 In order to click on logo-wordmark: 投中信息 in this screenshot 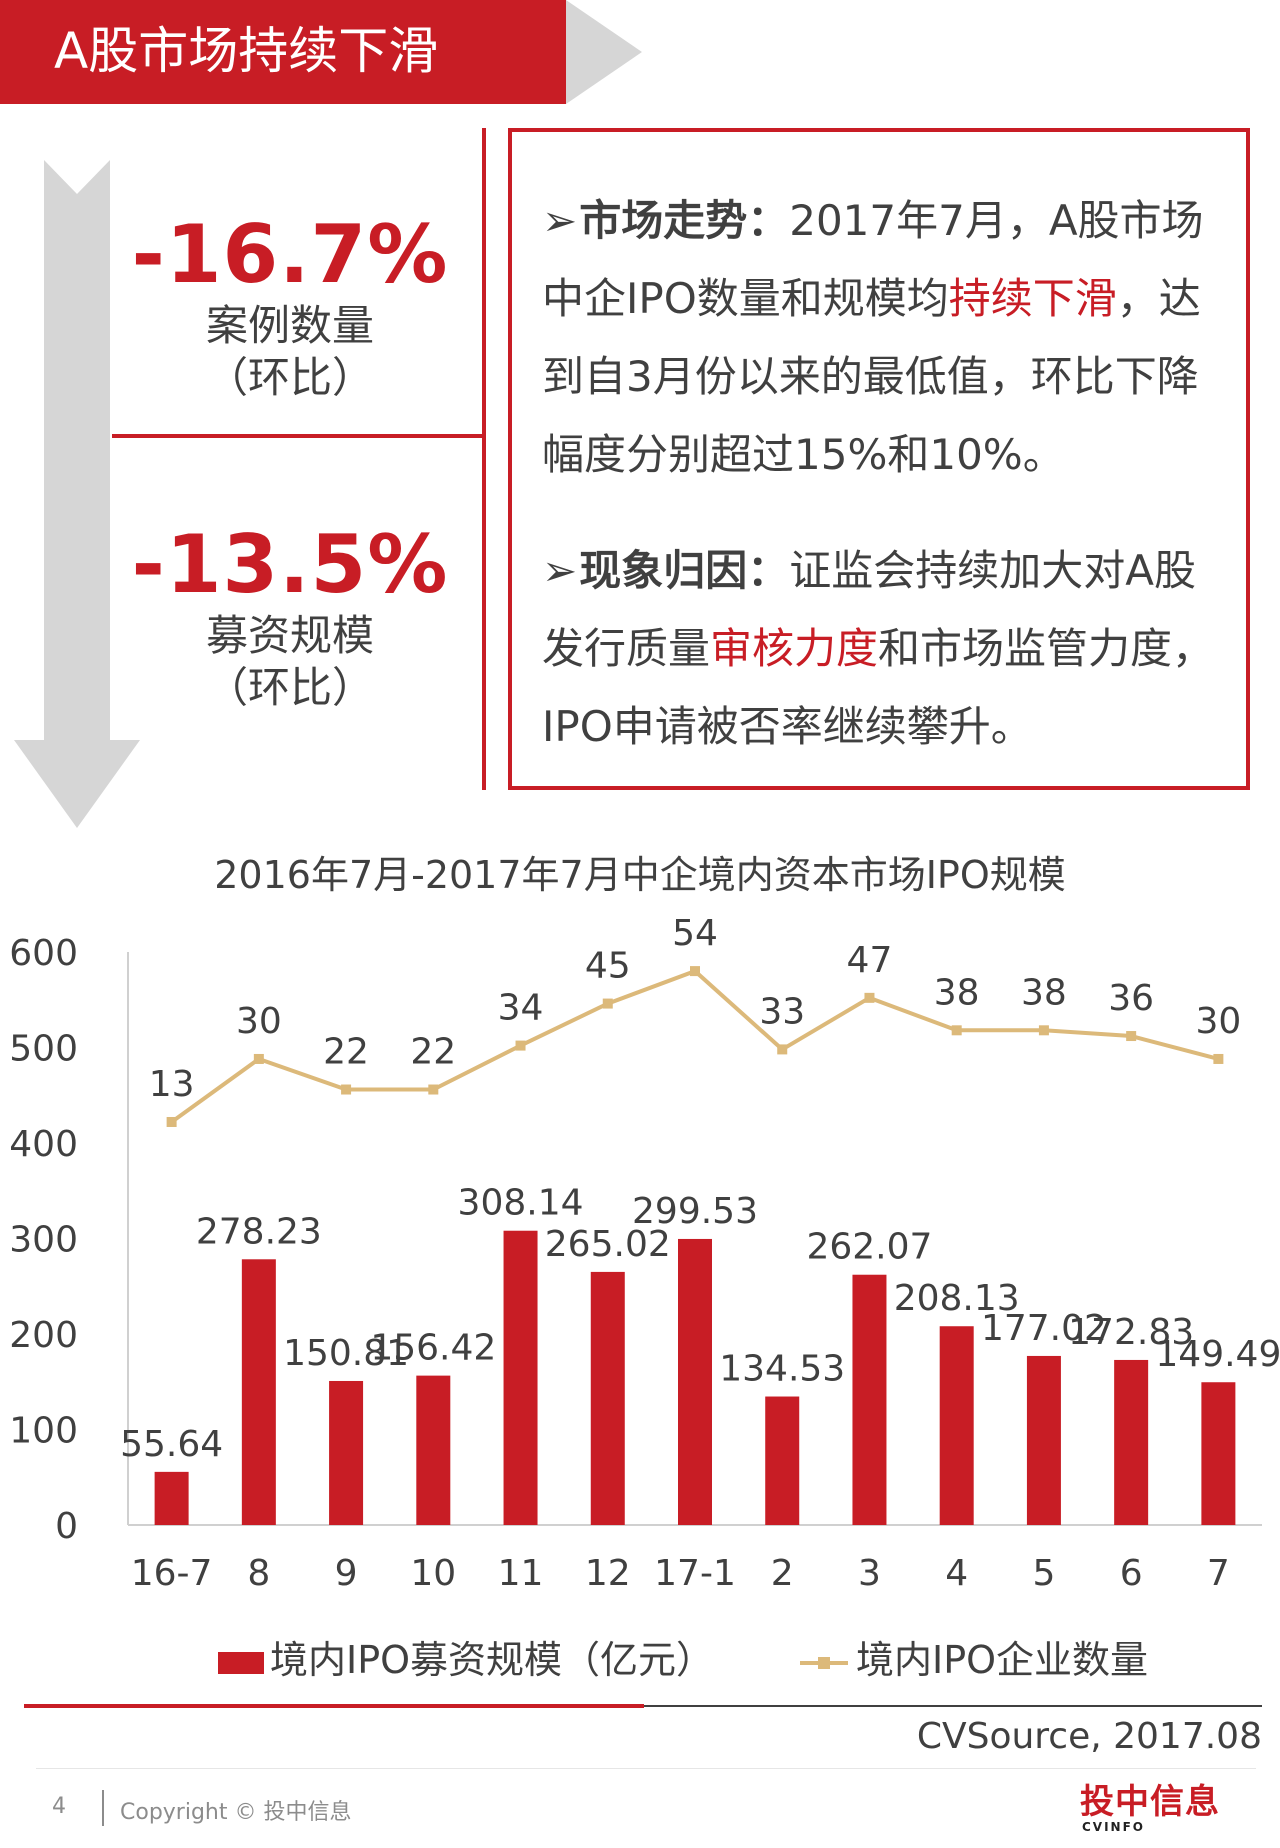, I will do `click(1150, 1802)`.